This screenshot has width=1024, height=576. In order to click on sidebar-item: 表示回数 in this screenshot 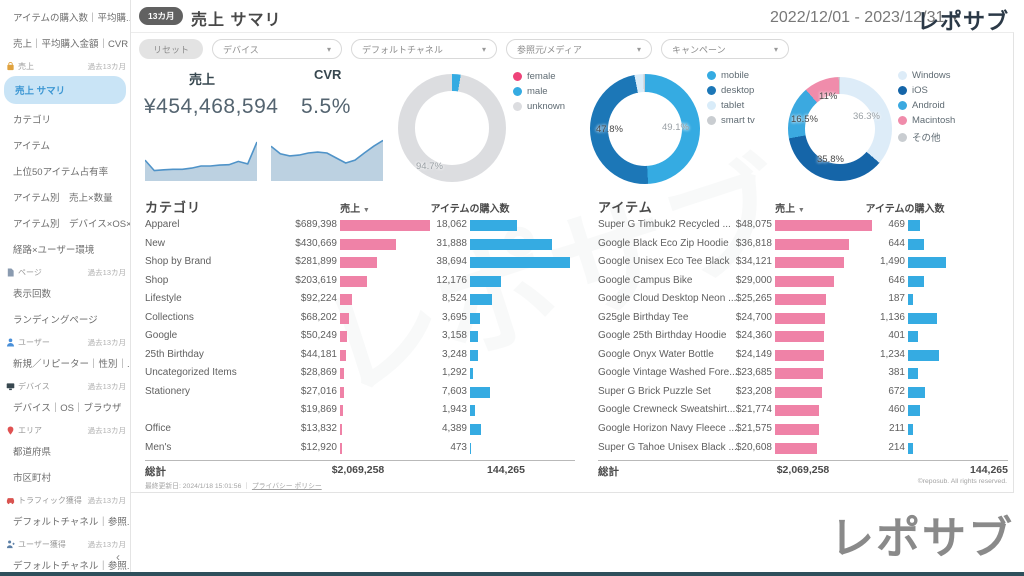, I will do `click(32, 294)`.